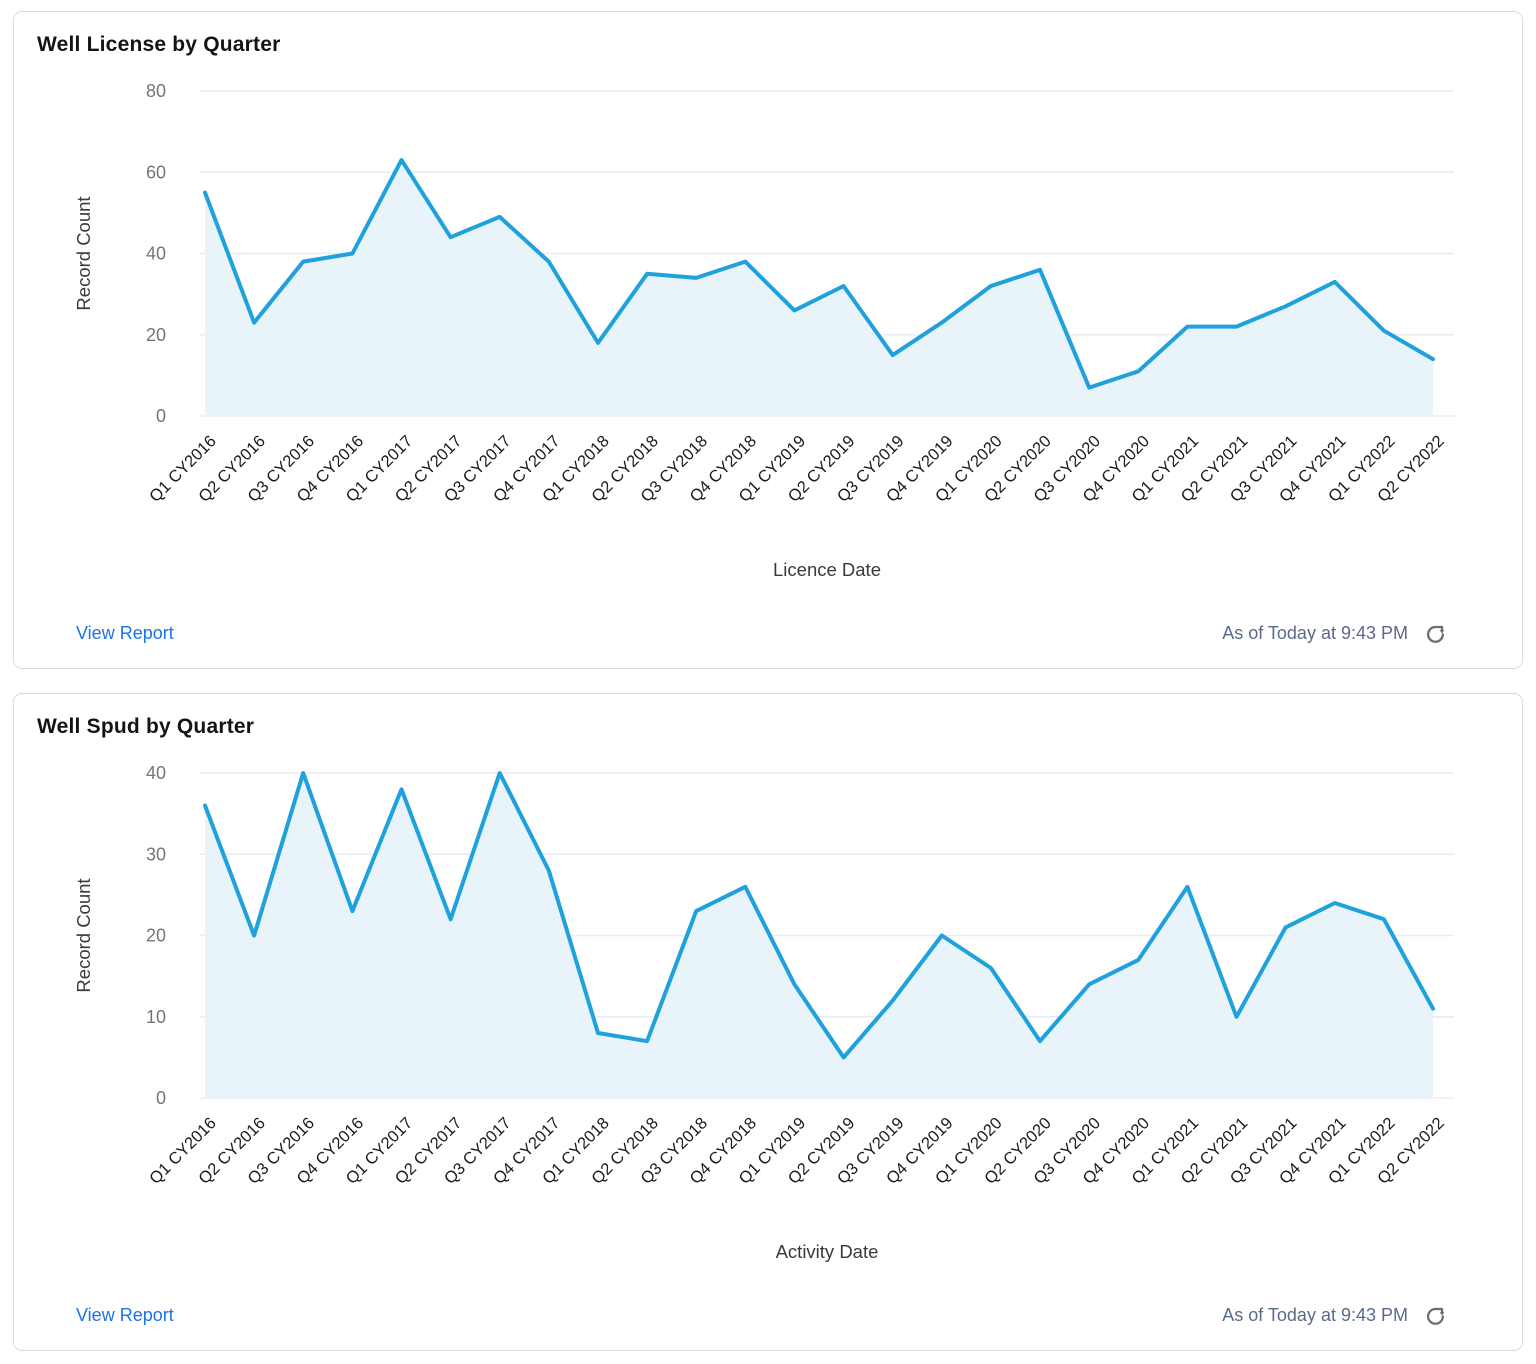  I want to click on x-axis-title: Activity Date, so click(827, 1251).